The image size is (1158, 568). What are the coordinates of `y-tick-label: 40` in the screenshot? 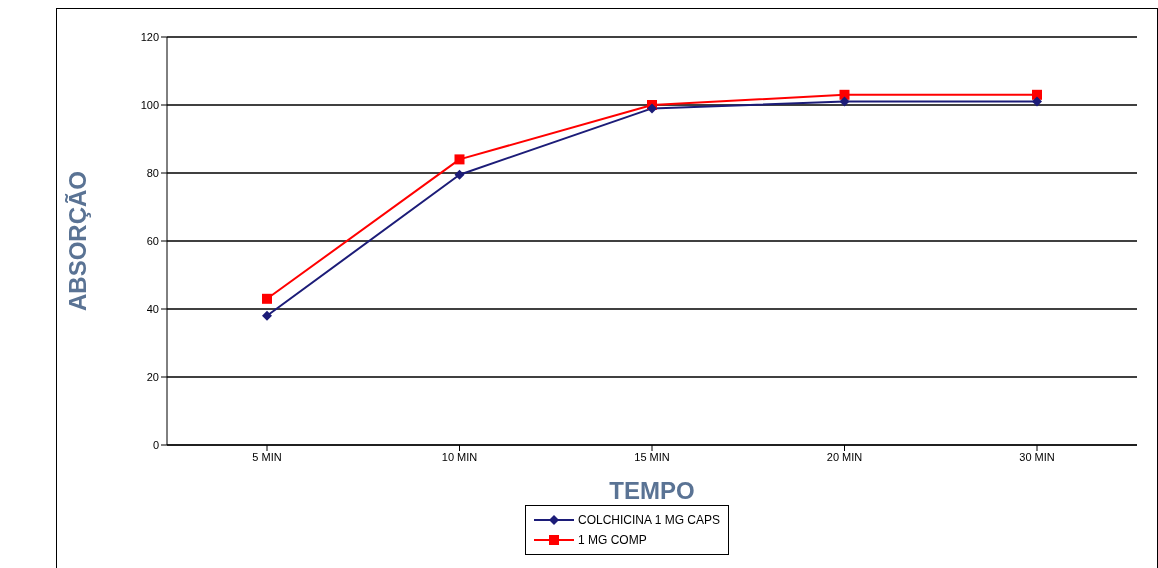 It's located at (152, 308).